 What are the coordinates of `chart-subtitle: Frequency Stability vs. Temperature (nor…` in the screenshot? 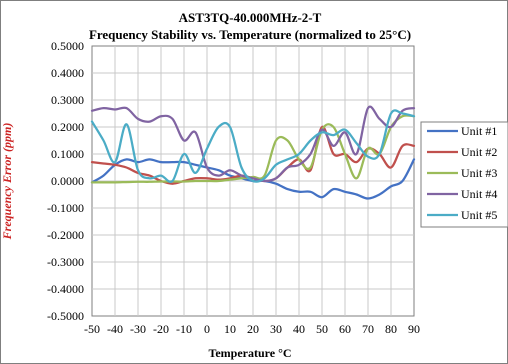 It's located at (250, 34).